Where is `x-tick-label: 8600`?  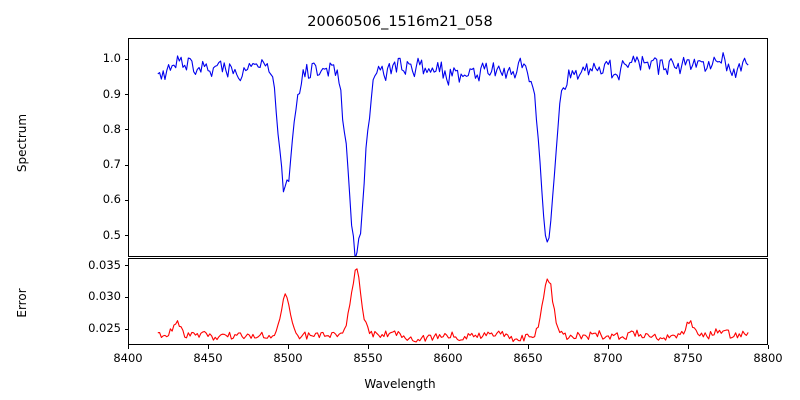
x-tick-label: 8600 is located at coordinates (448, 358).